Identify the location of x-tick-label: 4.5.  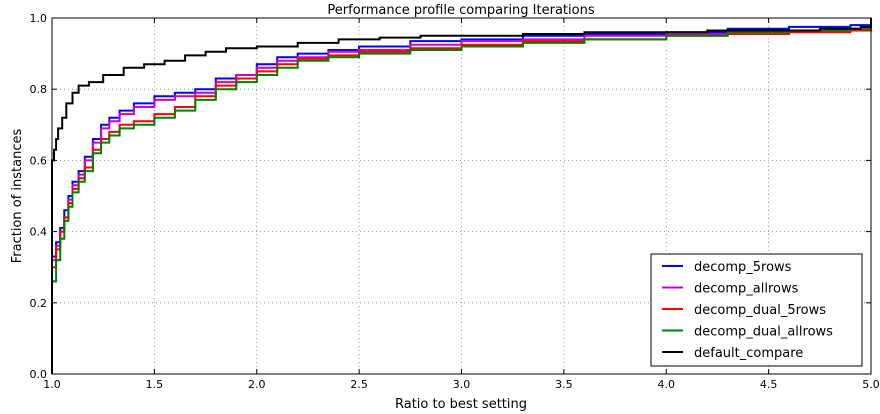
(769, 384).